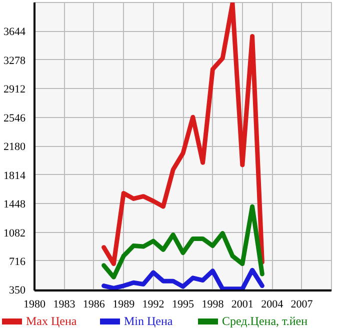 The height and width of the screenshot is (335, 345). I want to click on y-tick-label: 2180, so click(15, 147).